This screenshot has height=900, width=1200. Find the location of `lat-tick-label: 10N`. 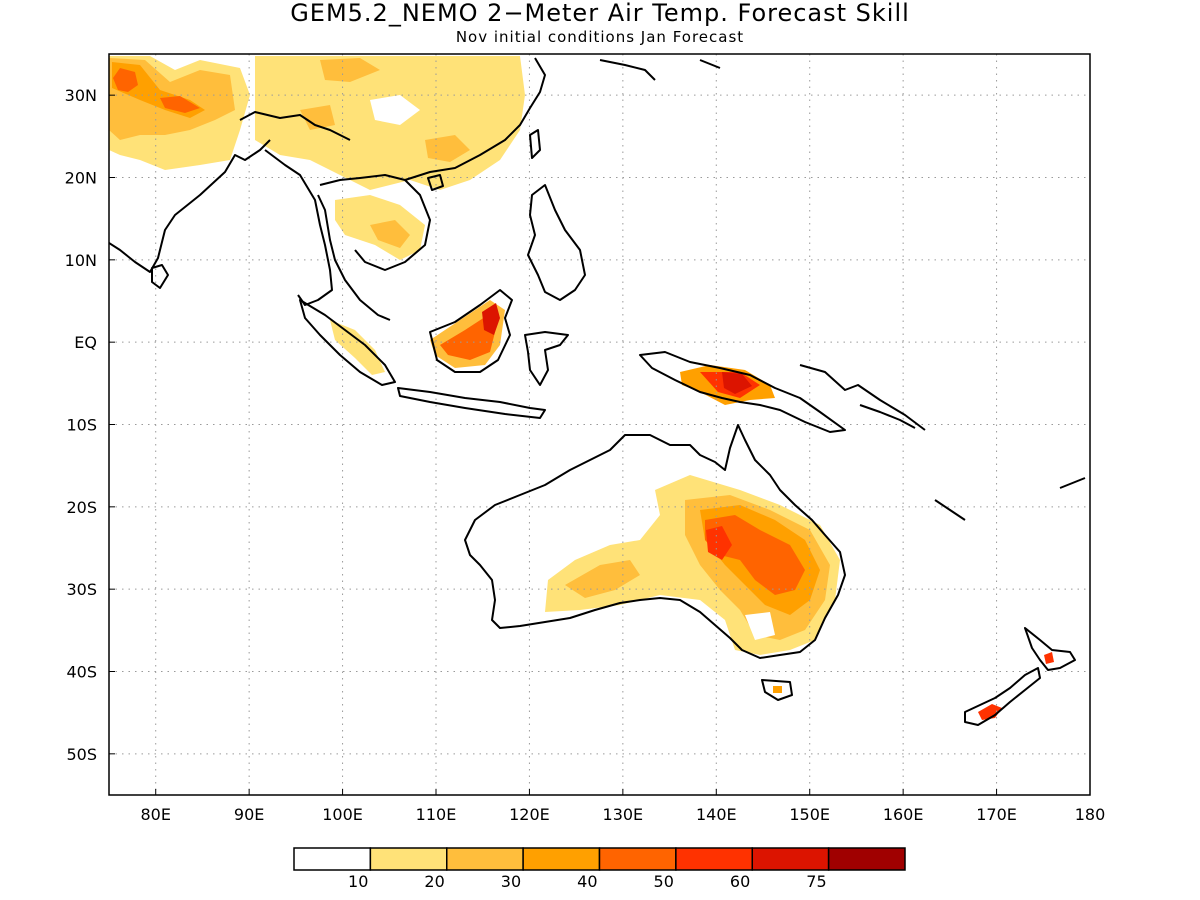

lat-tick-label: 10N is located at coordinates (81, 260).